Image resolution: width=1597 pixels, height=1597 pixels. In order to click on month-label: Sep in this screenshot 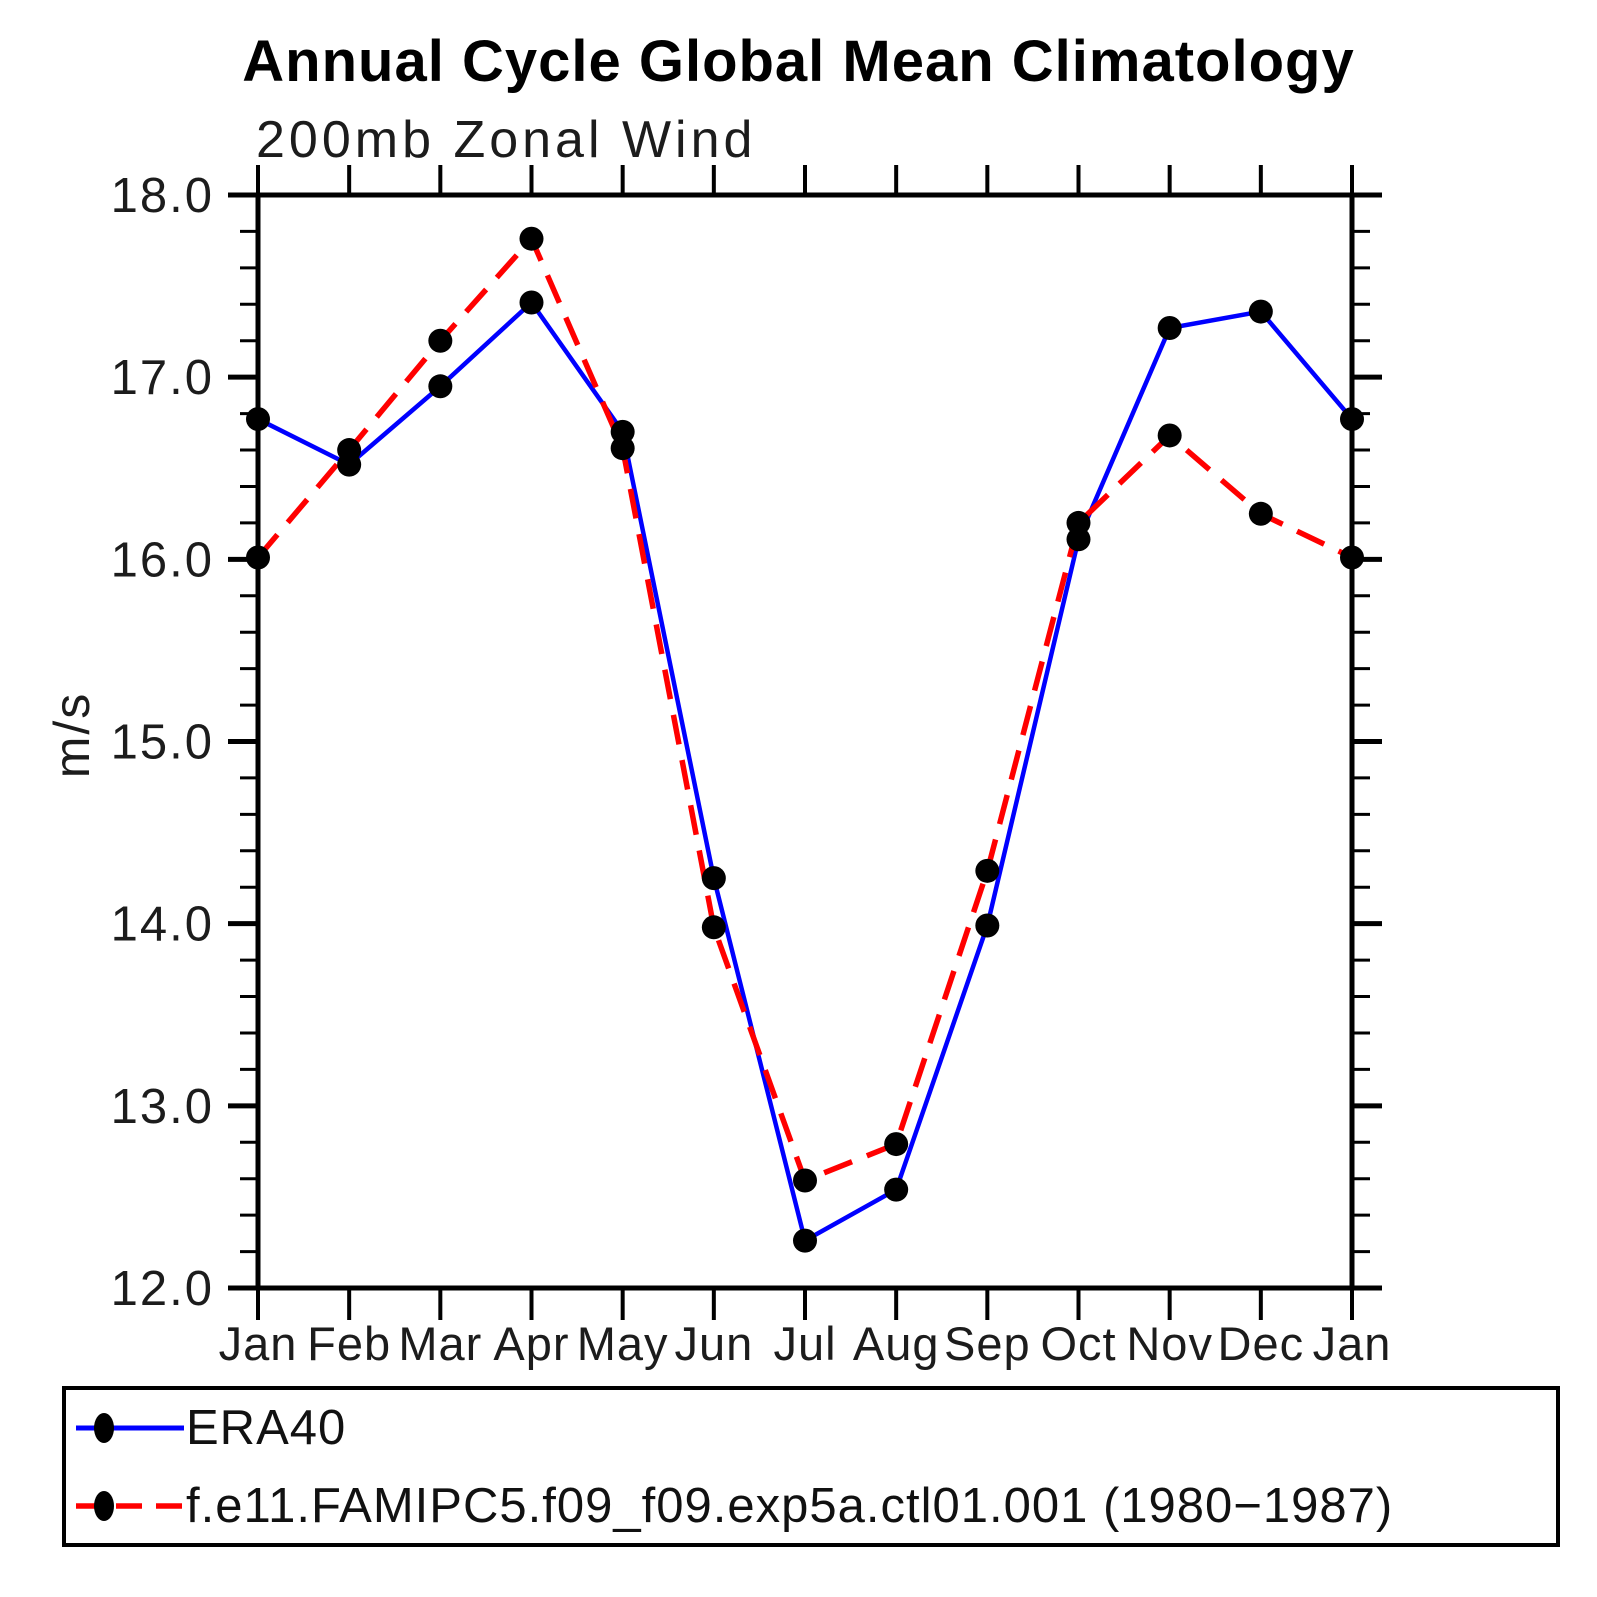, I will do `click(987, 1343)`.